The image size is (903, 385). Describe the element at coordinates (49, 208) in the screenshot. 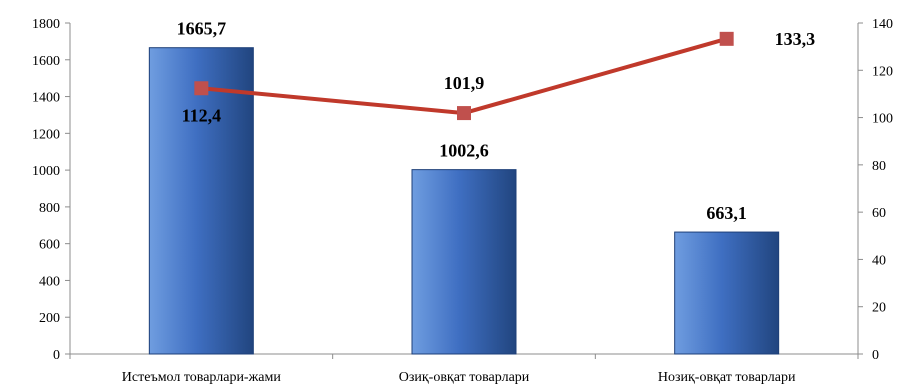

I see `y-left-tick-label: 800` at that location.